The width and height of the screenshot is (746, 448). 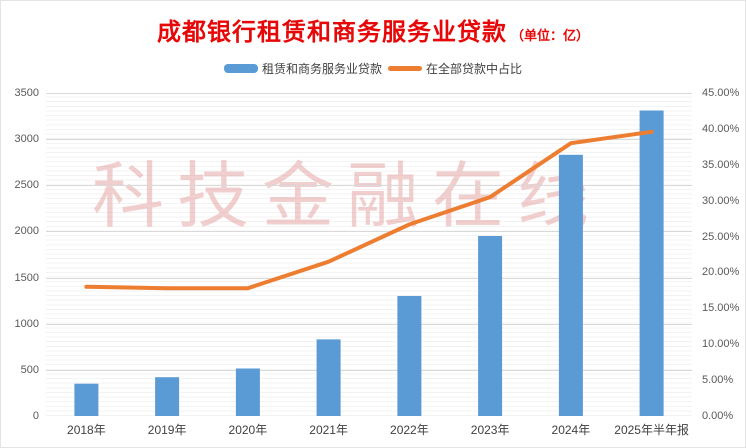 I want to click on chart-title: 成都银行租赁和商务服务业贷款 （单位：亿）, so click(x=373, y=29).